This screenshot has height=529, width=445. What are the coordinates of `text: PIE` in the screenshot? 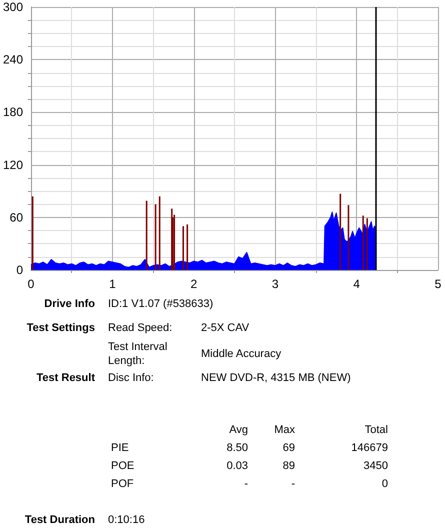 It's located at (120, 448).